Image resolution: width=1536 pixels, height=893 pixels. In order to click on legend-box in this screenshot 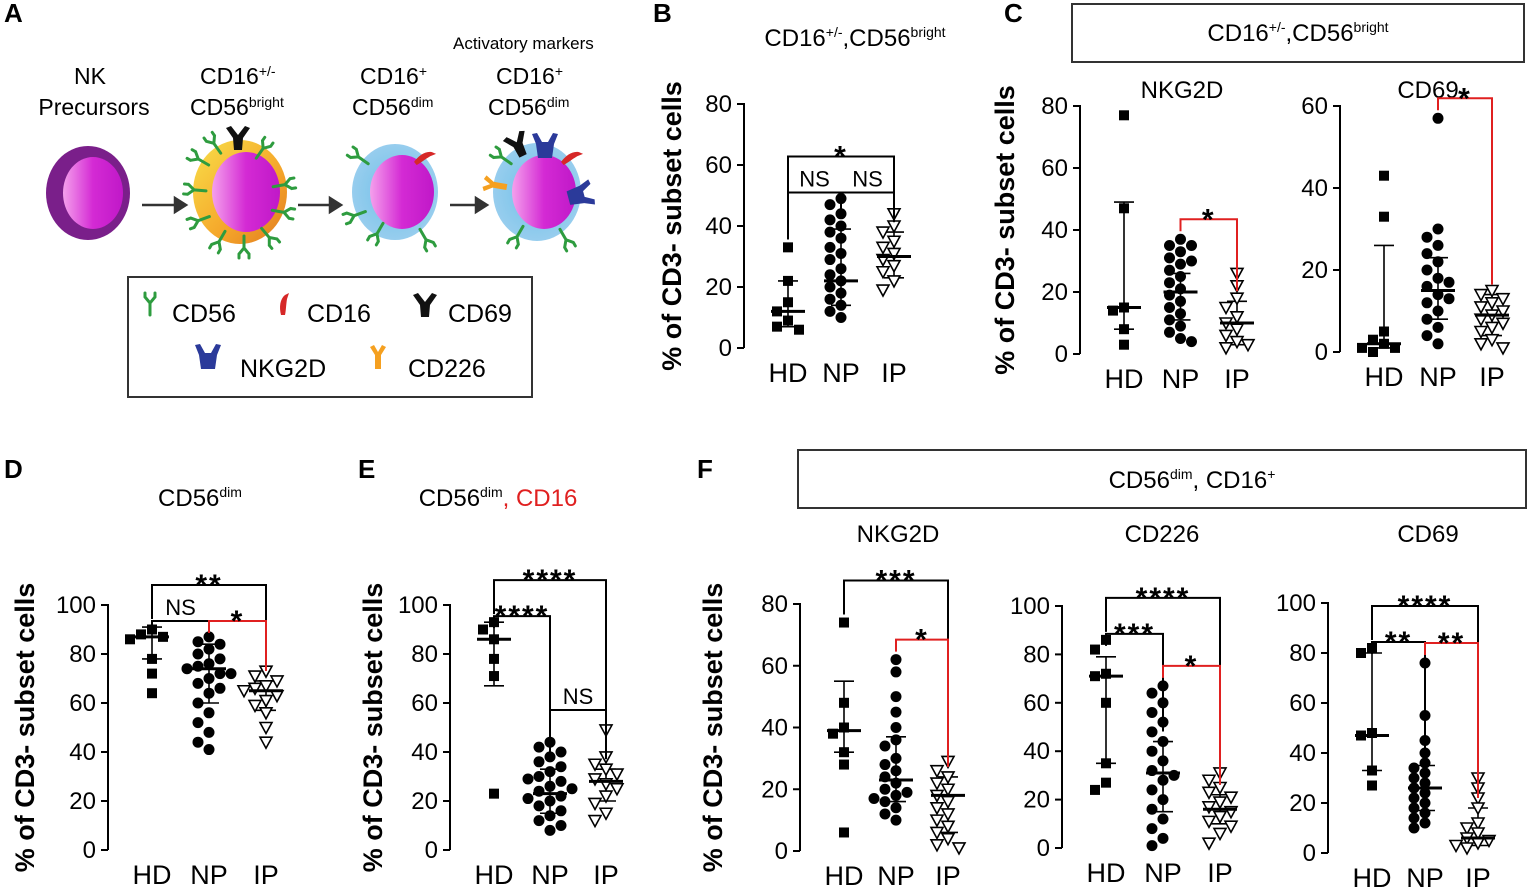, I will do `click(330, 337)`.